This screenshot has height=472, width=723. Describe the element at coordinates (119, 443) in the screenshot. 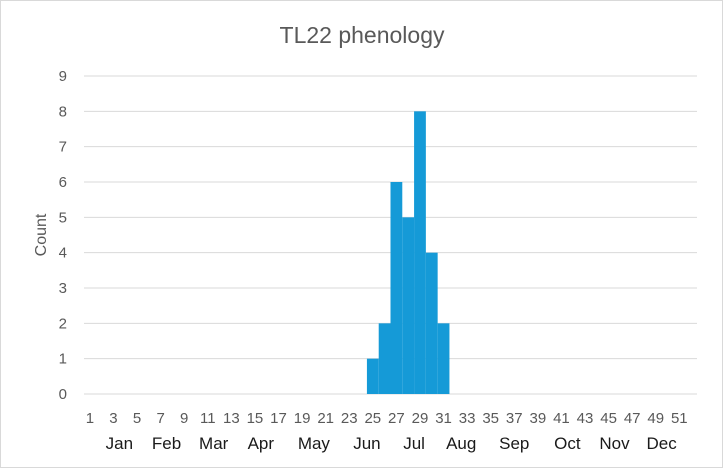

I see `month-label-jan: Jan` at that location.